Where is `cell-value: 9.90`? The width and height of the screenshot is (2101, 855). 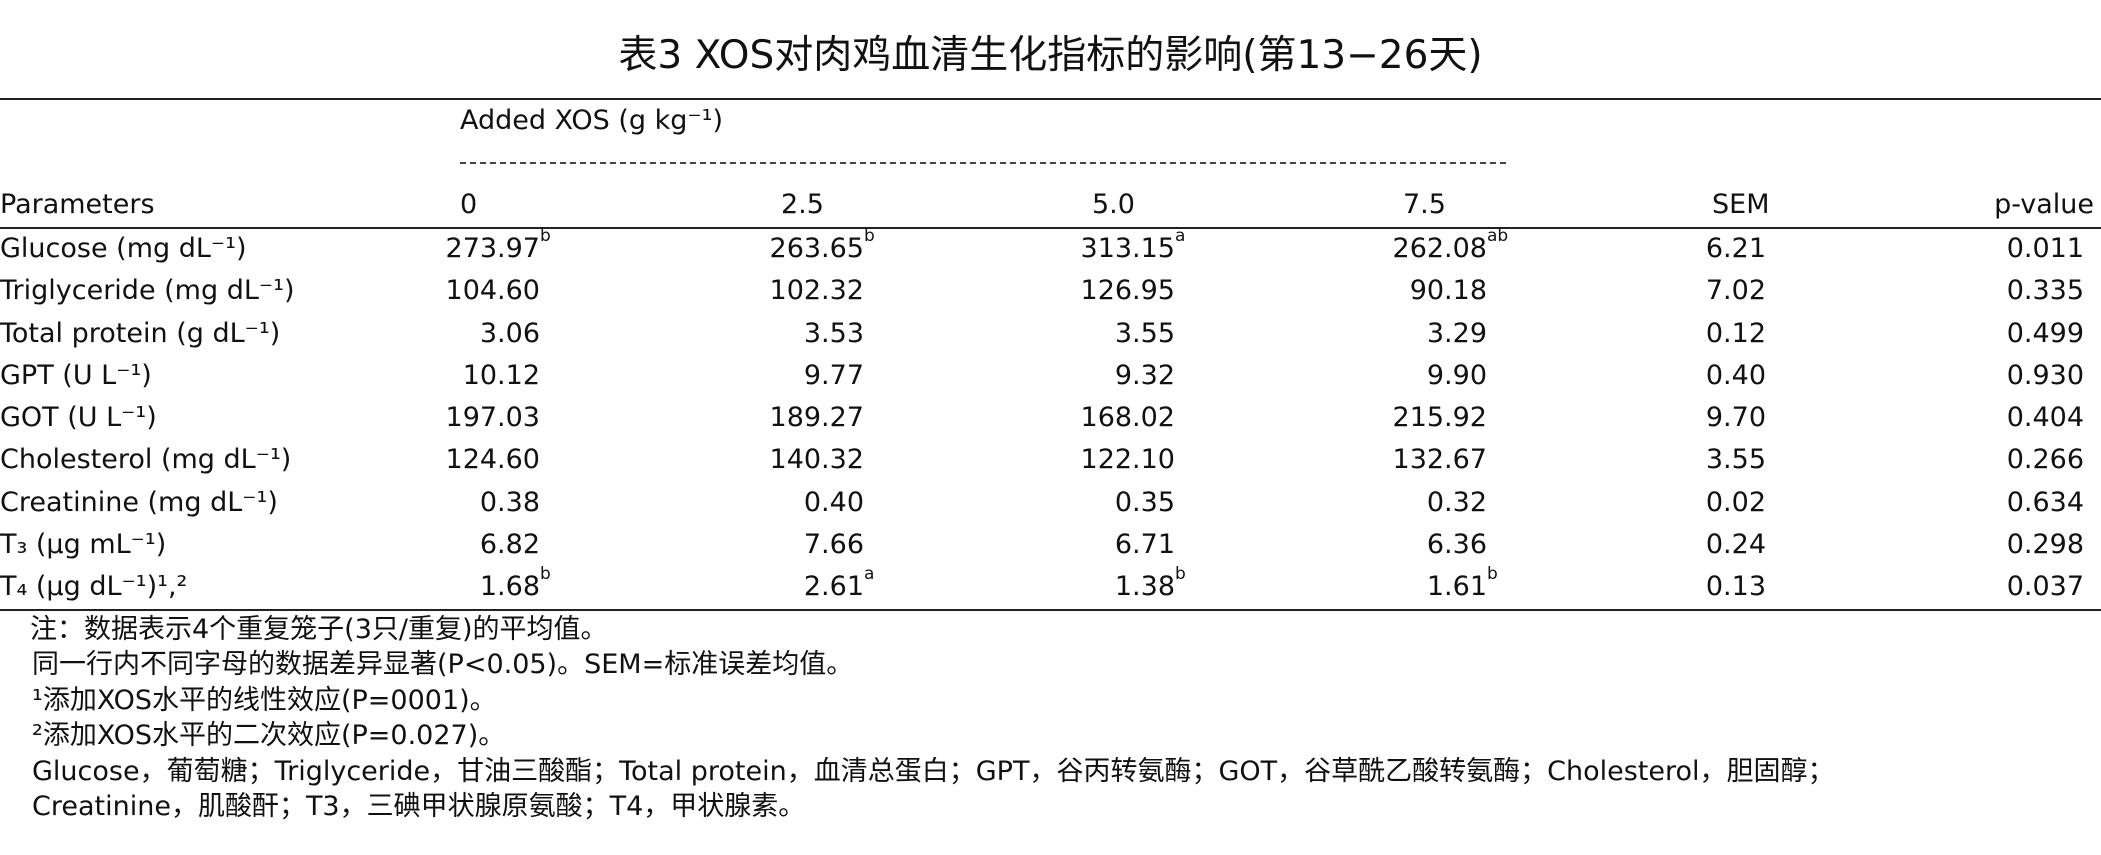 cell-value: 9.90 is located at coordinates (1456, 375).